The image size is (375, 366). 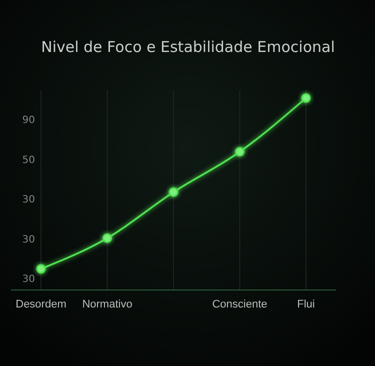 I want to click on chart-title: Nivel de Foco e Estabilidade Emocional, so click(x=188, y=47).